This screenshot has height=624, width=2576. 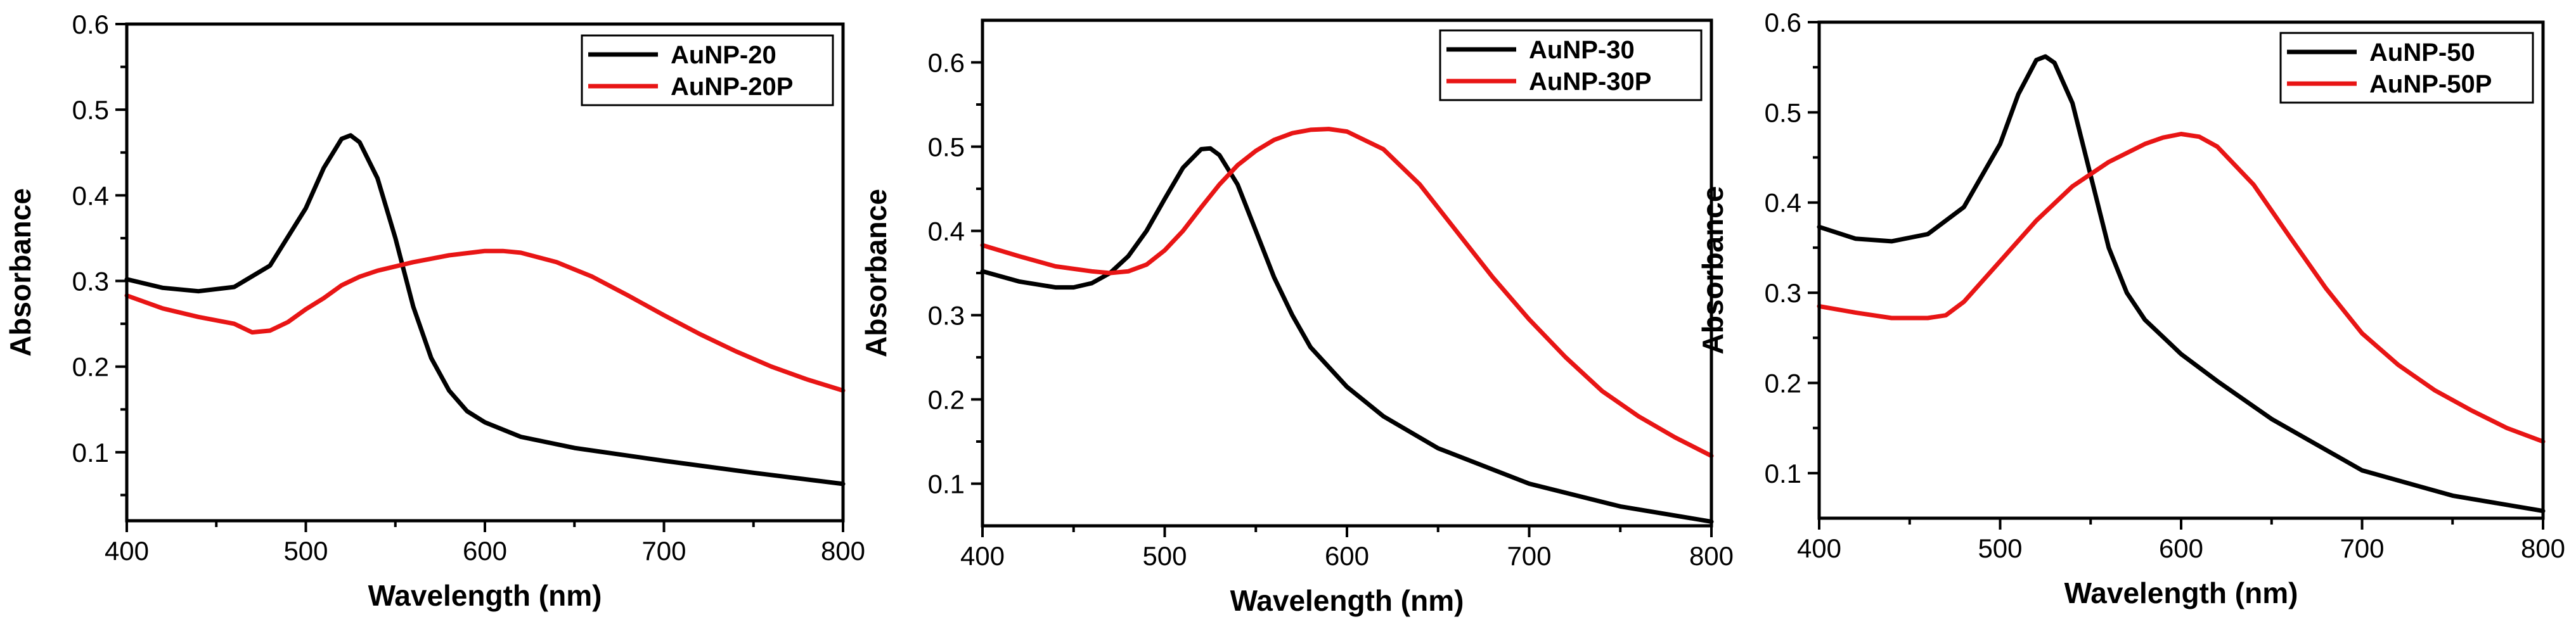 What do you see at coordinates (2422, 53) in the screenshot?
I see `legend-label: AuNP-50` at bounding box center [2422, 53].